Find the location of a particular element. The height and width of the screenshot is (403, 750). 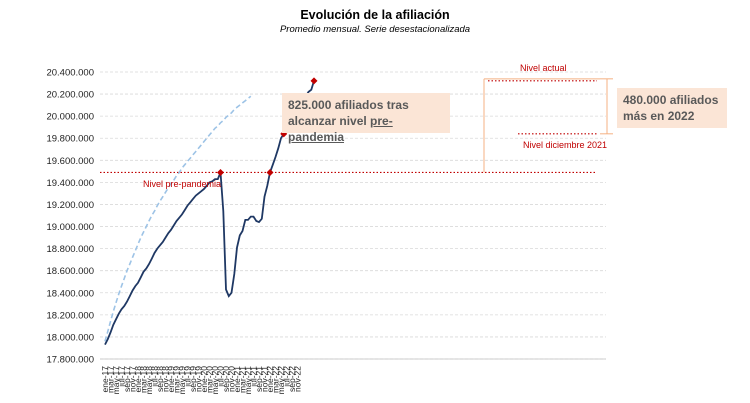

x-tick-label: nov-22 is located at coordinates (298, 379).